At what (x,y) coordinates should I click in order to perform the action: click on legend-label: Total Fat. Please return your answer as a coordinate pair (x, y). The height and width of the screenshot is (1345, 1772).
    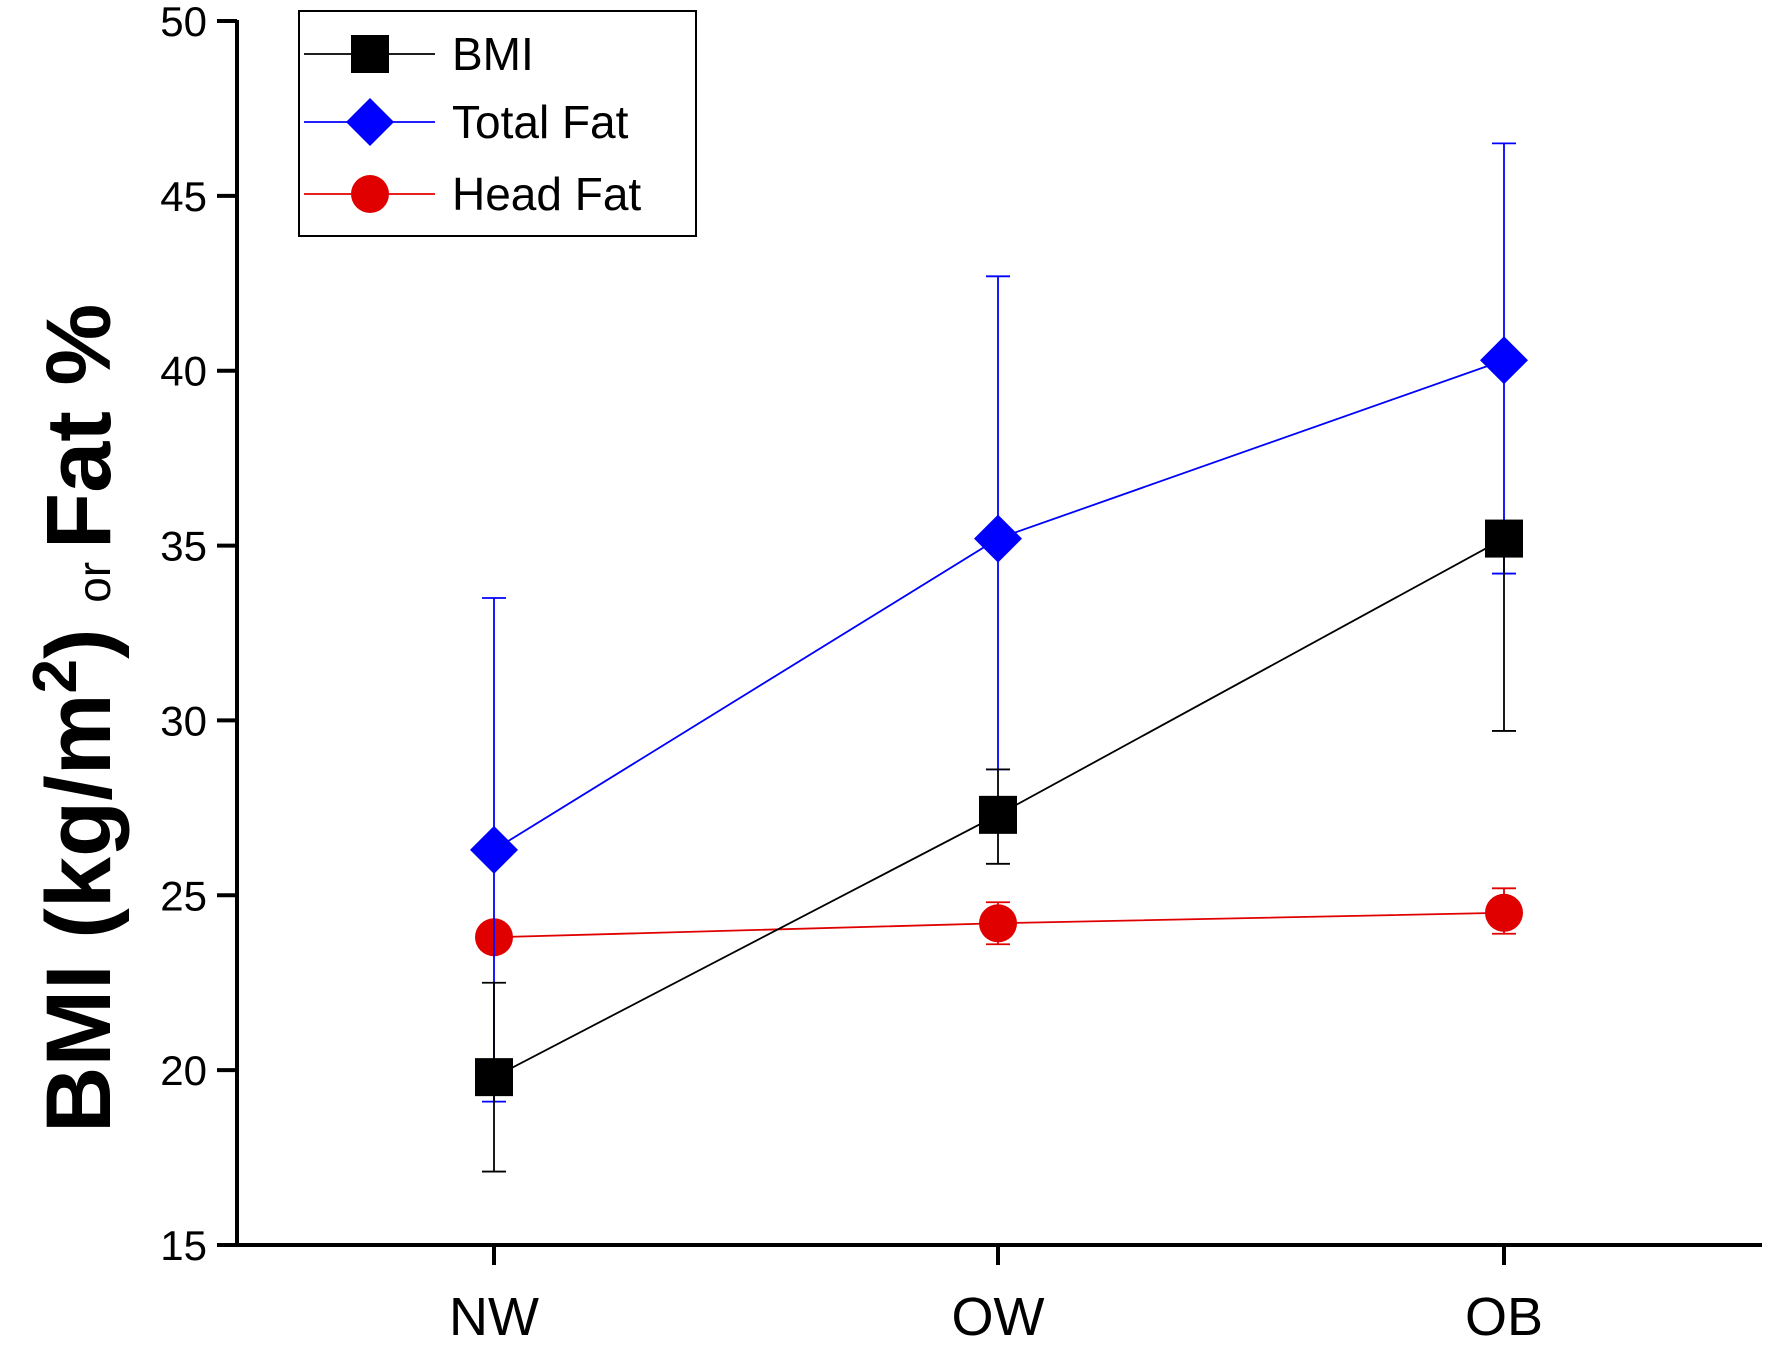
    Looking at the image, I should click on (540, 122).